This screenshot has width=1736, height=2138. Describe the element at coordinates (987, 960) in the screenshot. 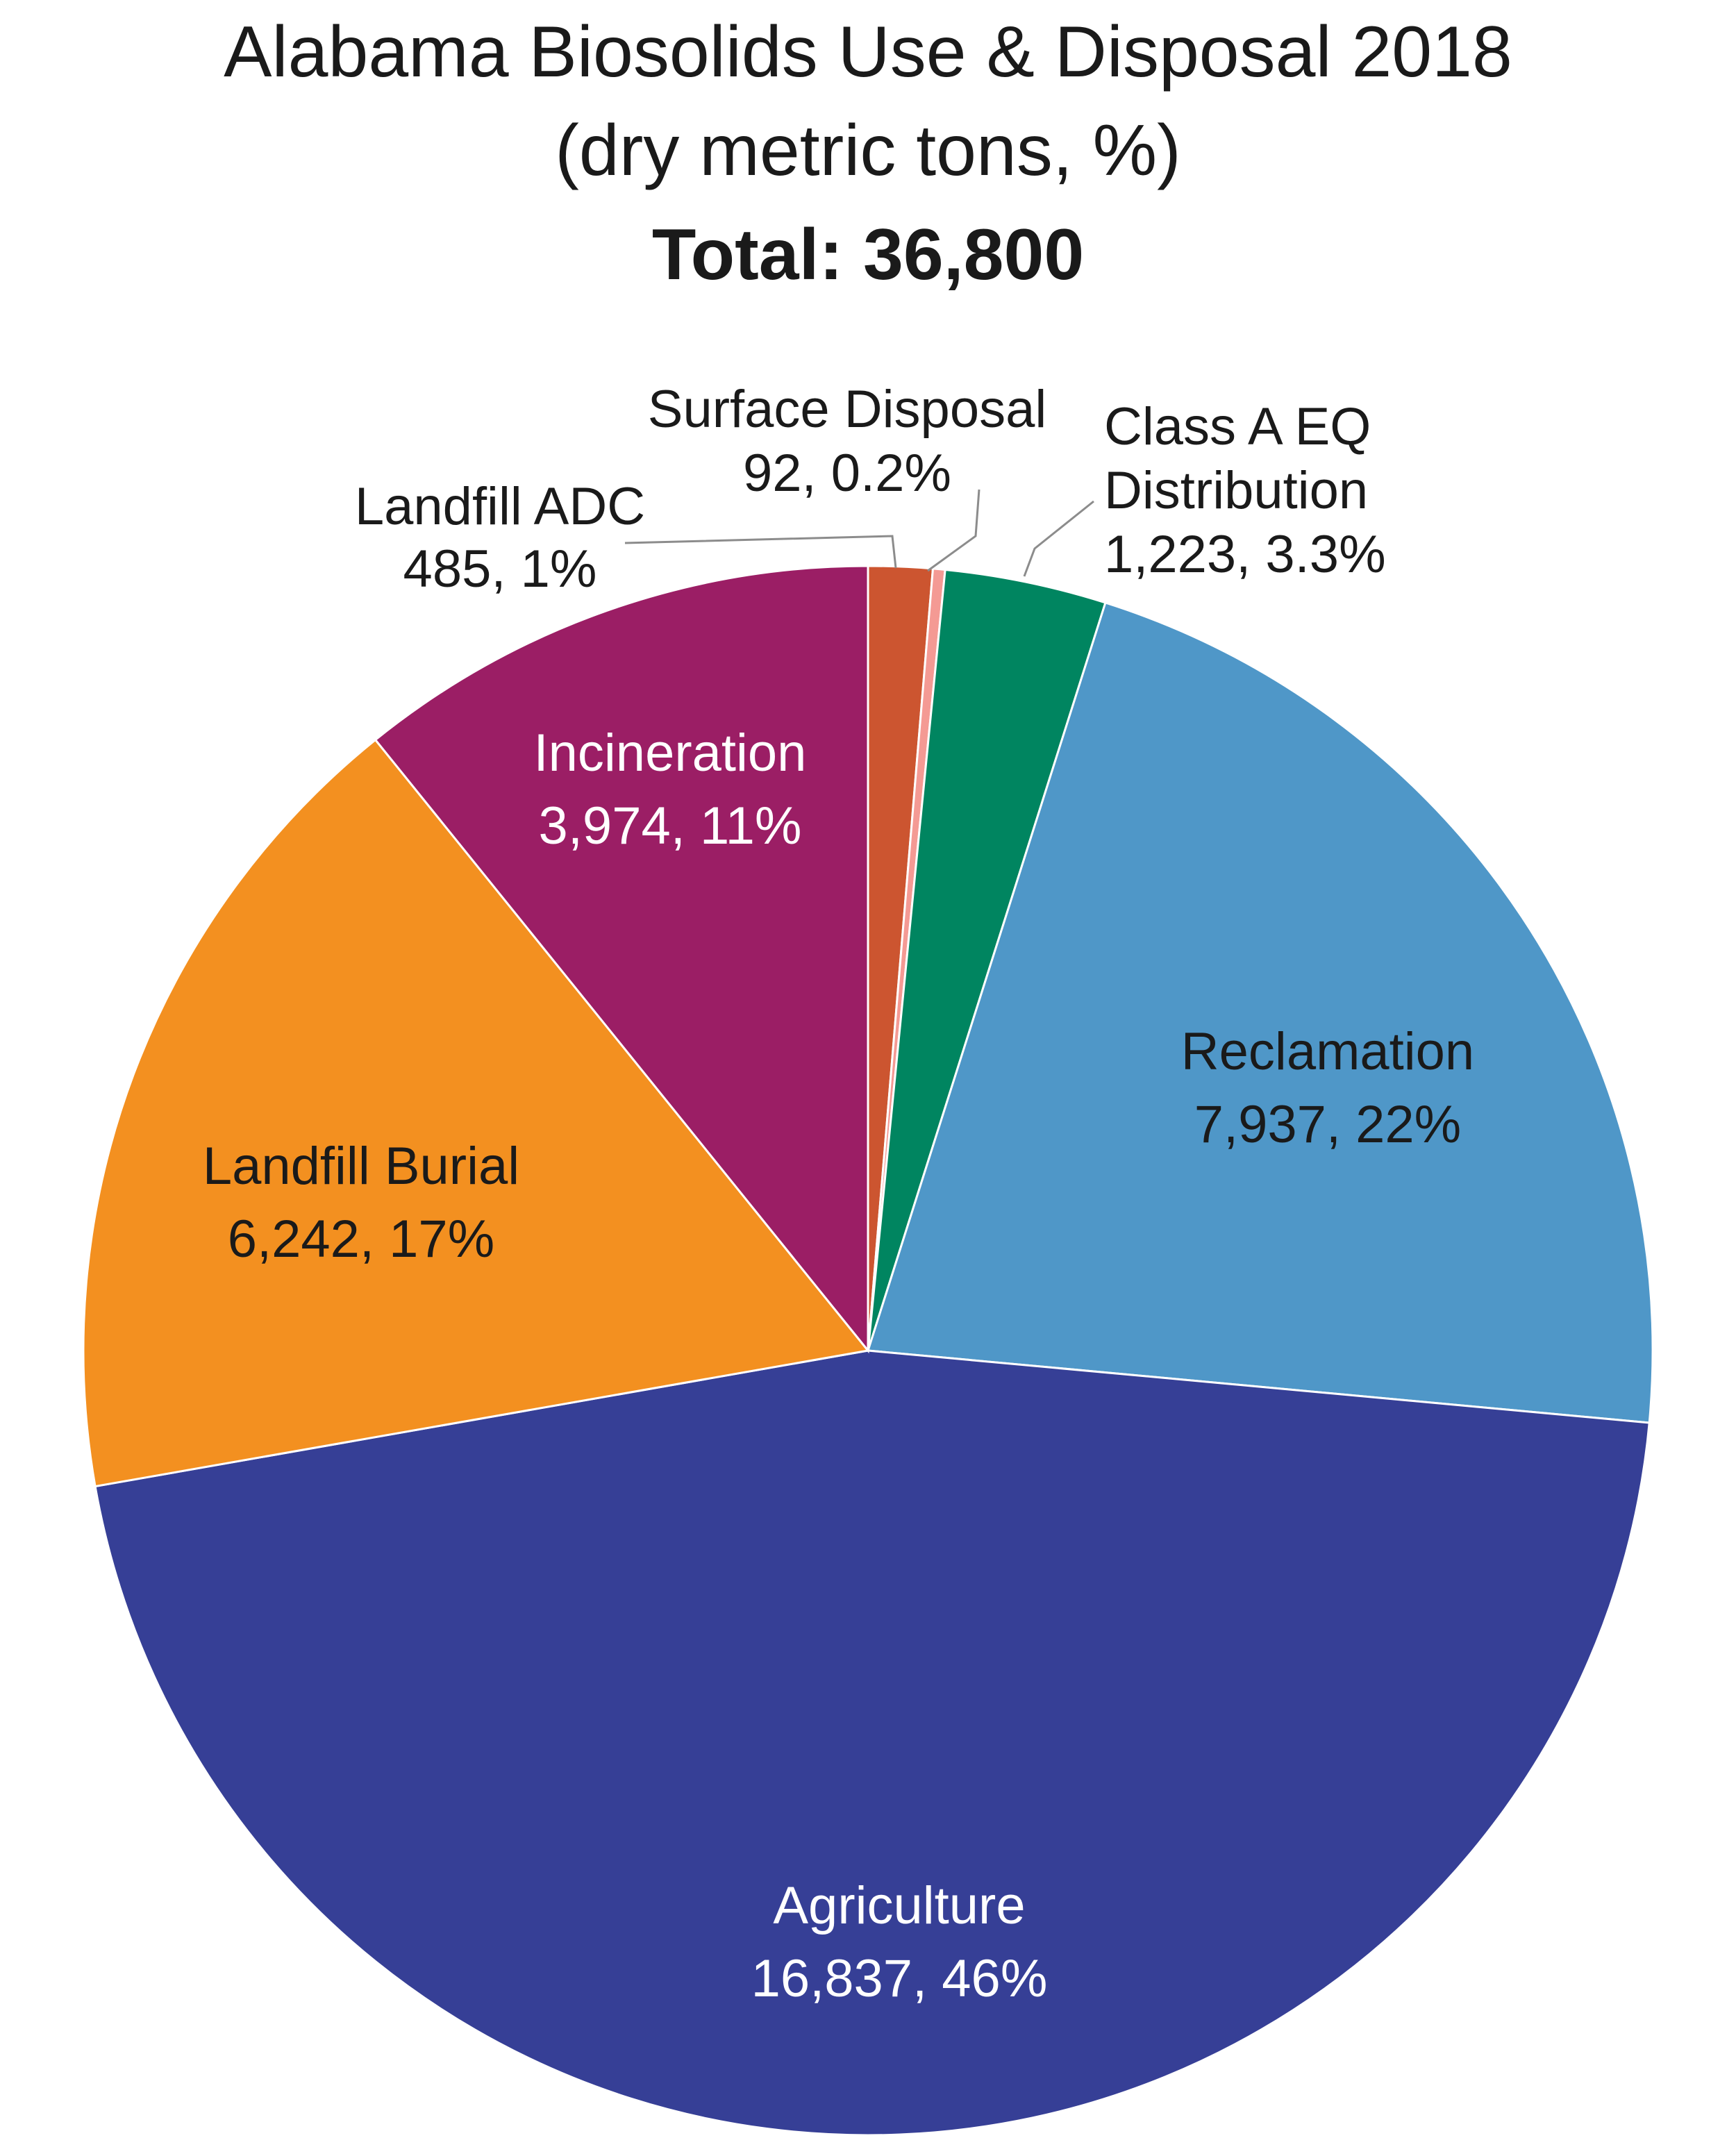

I see `pie-slice-class-a-eq-distribution` at that location.